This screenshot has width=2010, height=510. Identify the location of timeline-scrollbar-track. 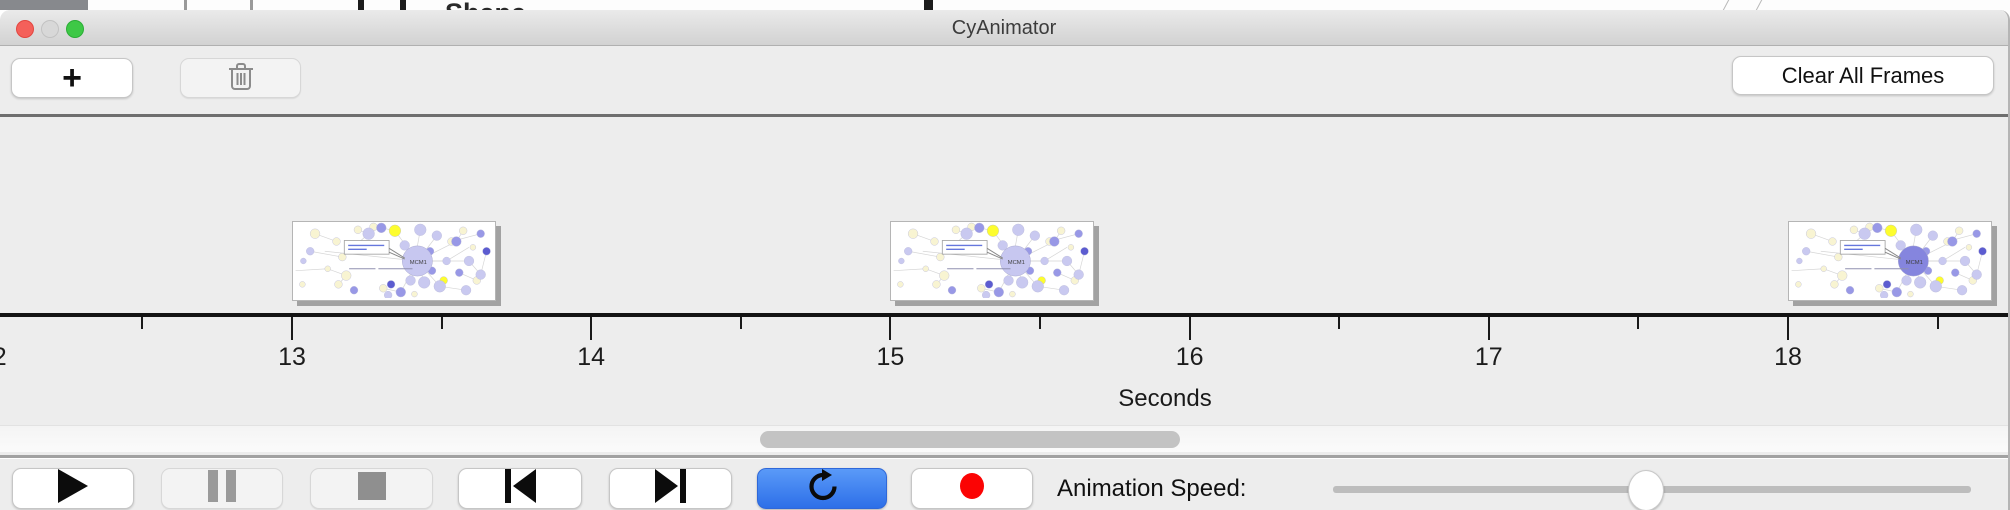
(1004, 438).